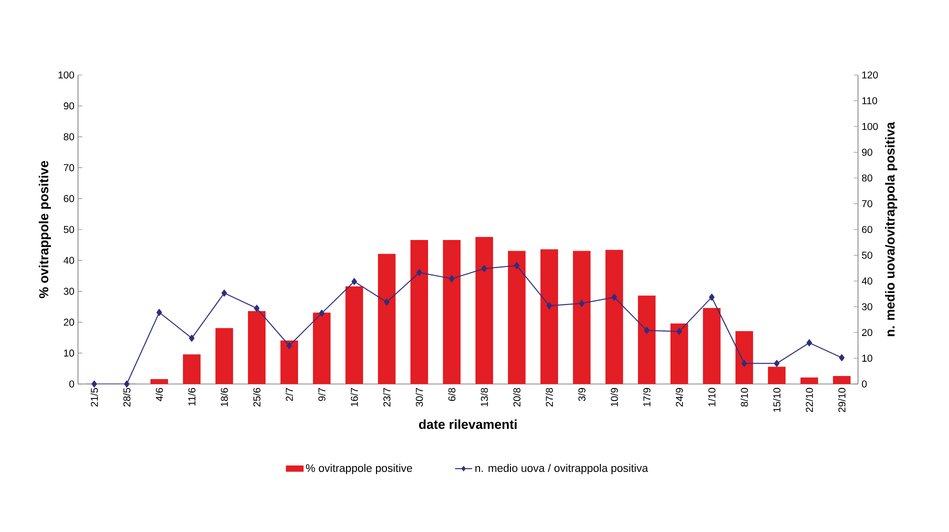 The image size is (949, 532). I want to click on x-tick-label: 13/8, so click(484, 397).